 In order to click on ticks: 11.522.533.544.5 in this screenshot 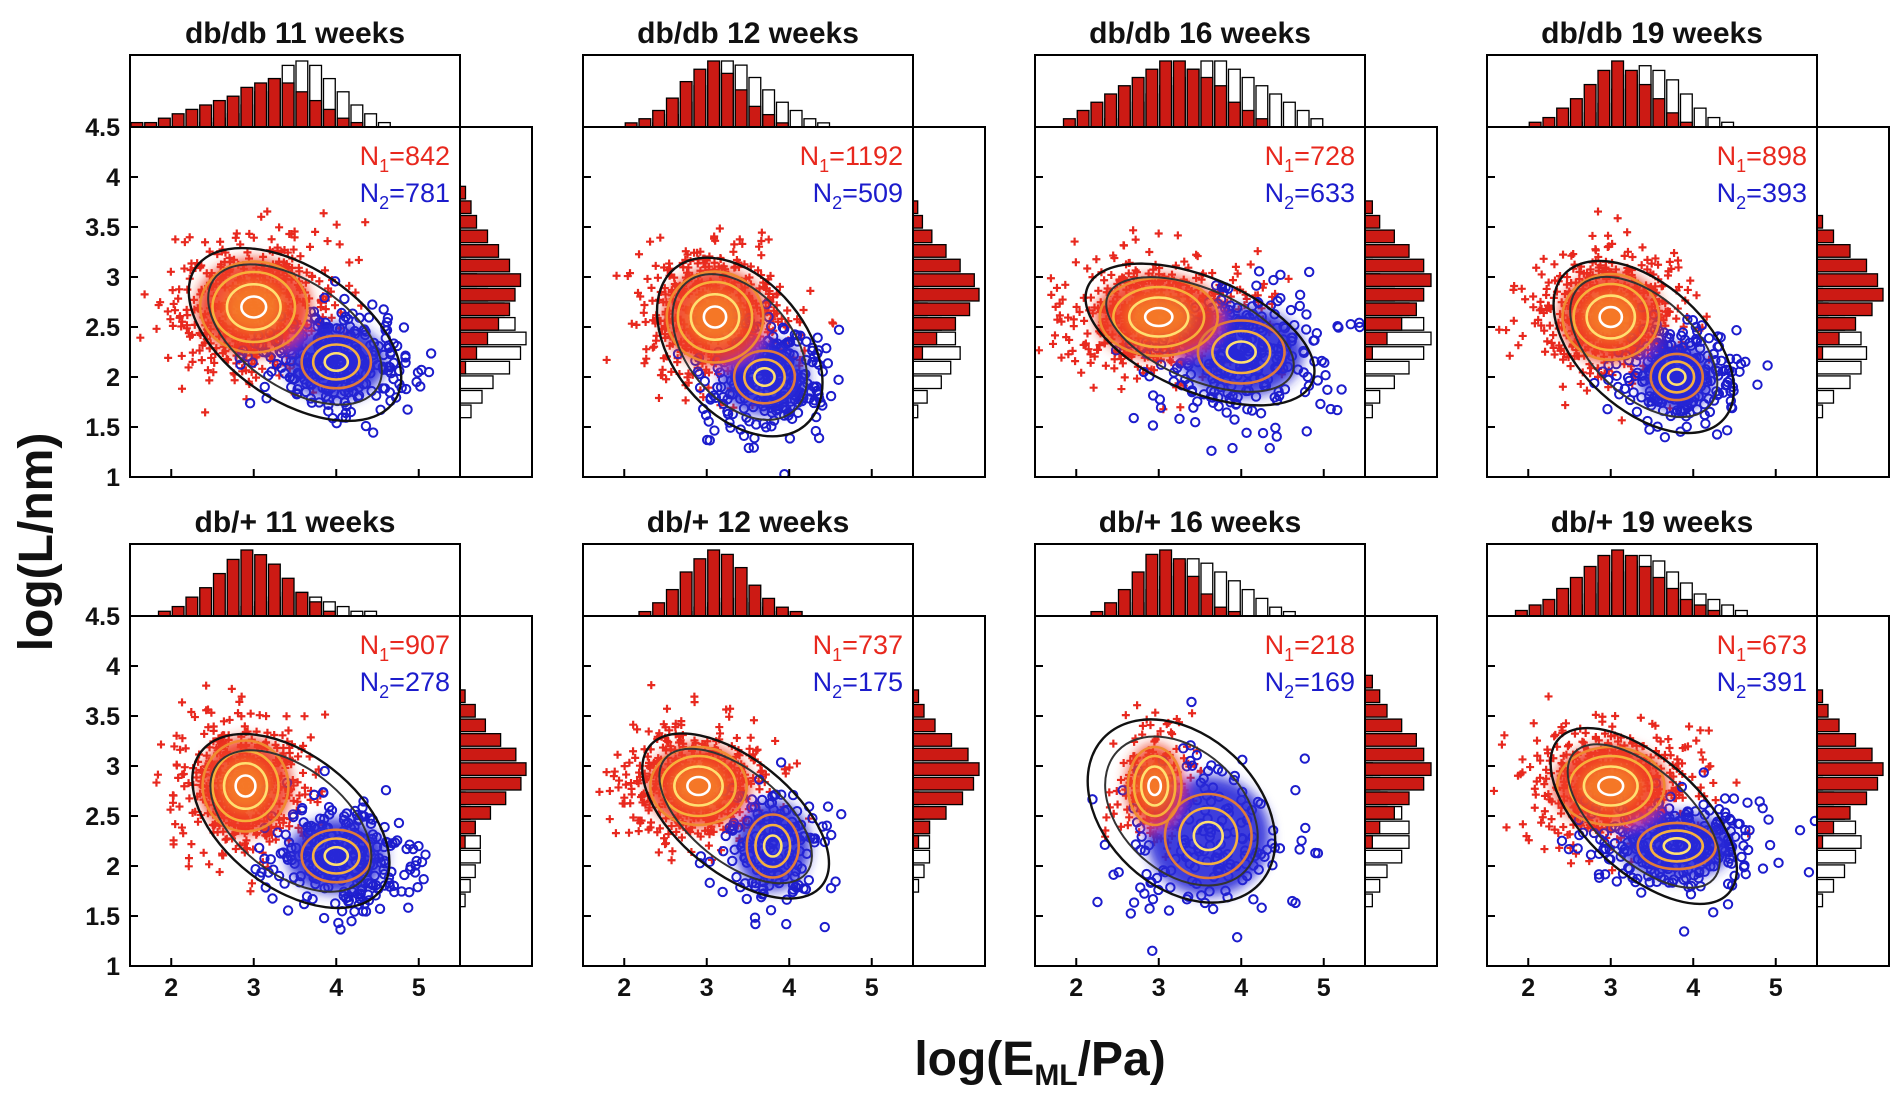, I will do `click(252, 303)`.